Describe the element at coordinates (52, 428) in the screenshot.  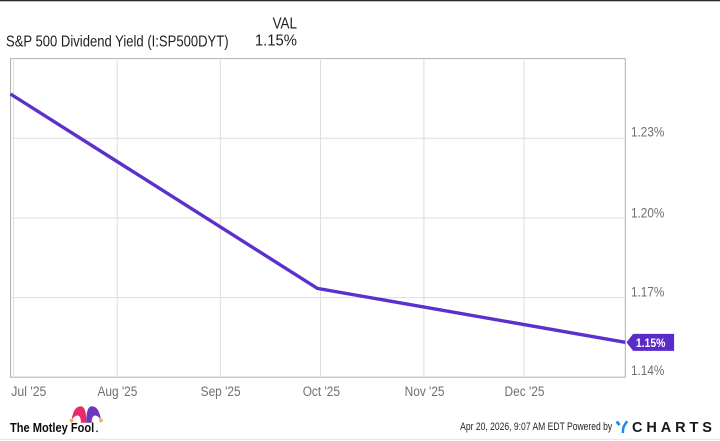
I see `svg-text: The Motley Fool` at that location.